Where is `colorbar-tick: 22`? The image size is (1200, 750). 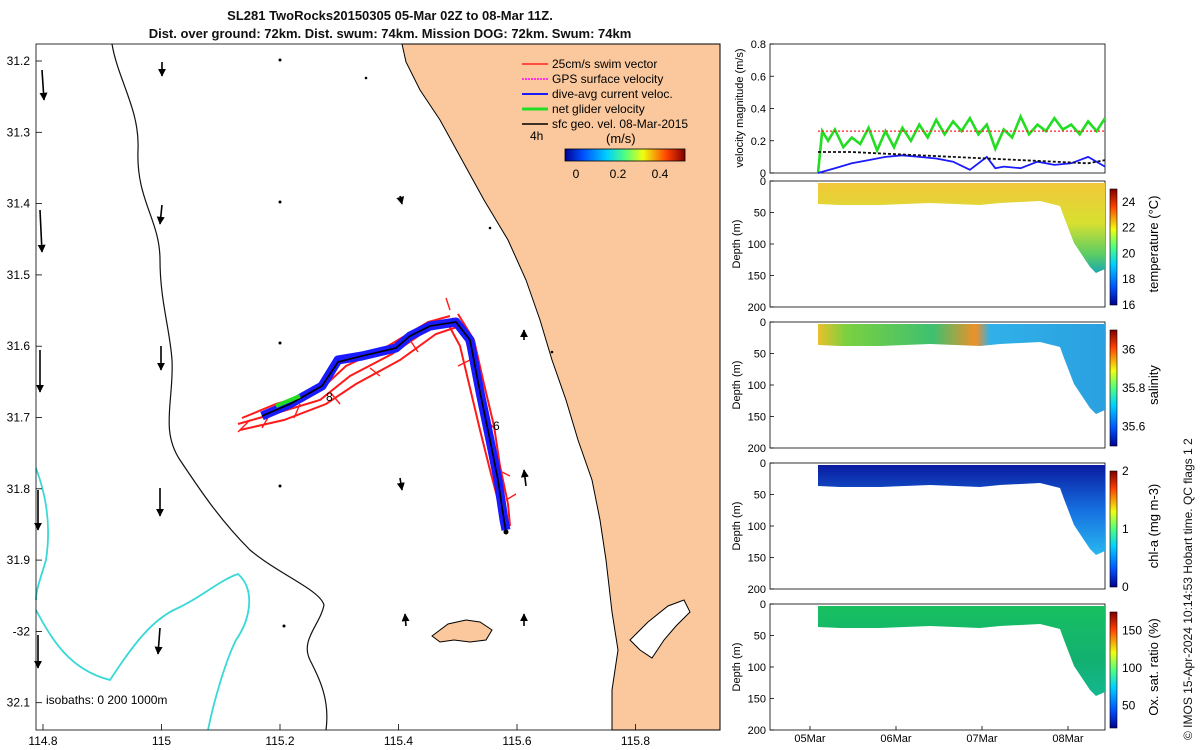
colorbar-tick: 22 is located at coordinates (1129, 228).